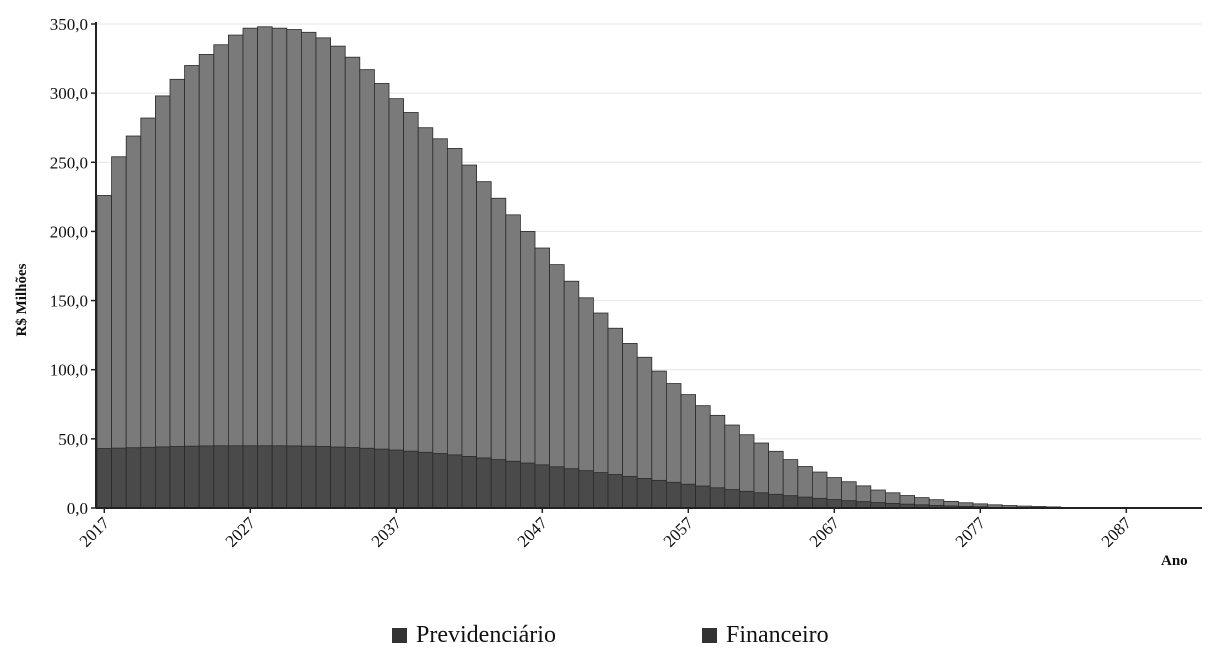  What do you see at coordinates (746, 499) in the screenshot?
I see `bar-financeiro-2061` at bounding box center [746, 499].